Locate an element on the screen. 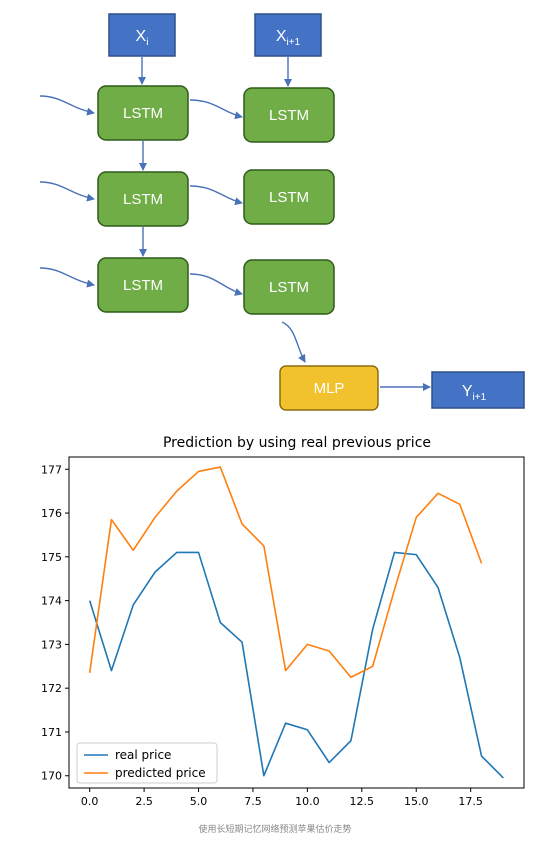 Image resolution: width=550 pixels, height=842 pixels. x-tick-label: 2.5 is located at coordinates (144, 801).